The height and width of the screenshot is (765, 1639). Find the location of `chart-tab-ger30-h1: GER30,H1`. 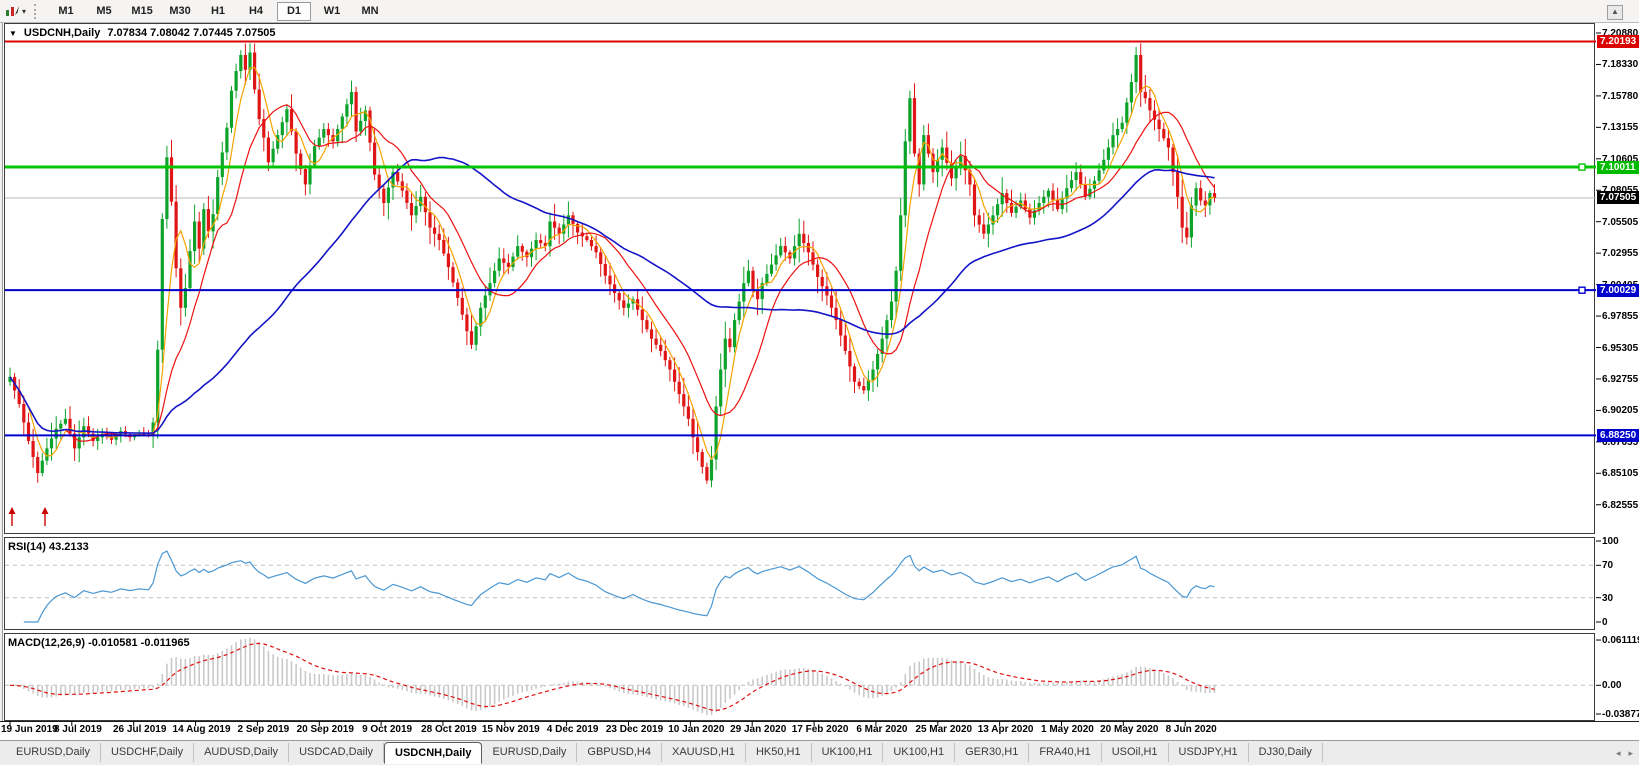

chart-tab-ger30-h1: GER30,H1 is located at coordinates (992, 752).